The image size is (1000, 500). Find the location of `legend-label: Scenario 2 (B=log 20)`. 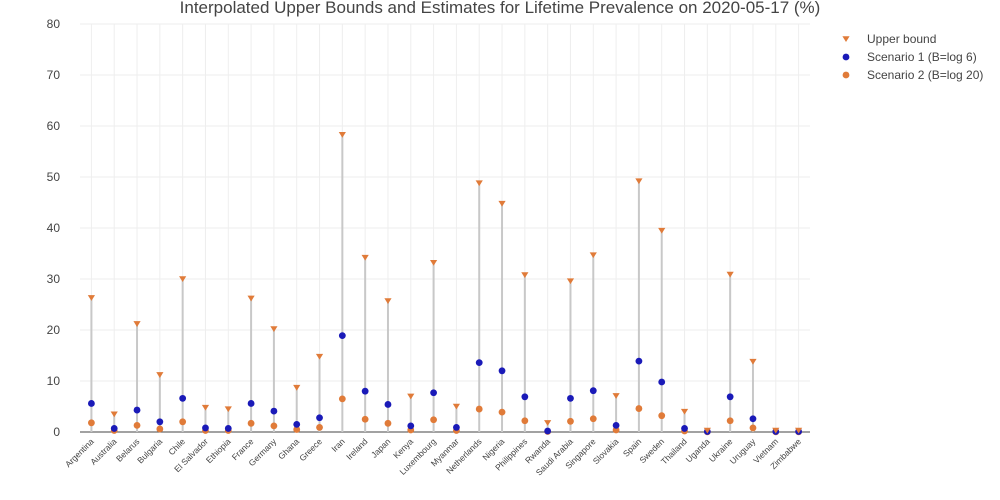

legend-label: Scenario 2 (B=log 20) is located at coordinates (925, 75).